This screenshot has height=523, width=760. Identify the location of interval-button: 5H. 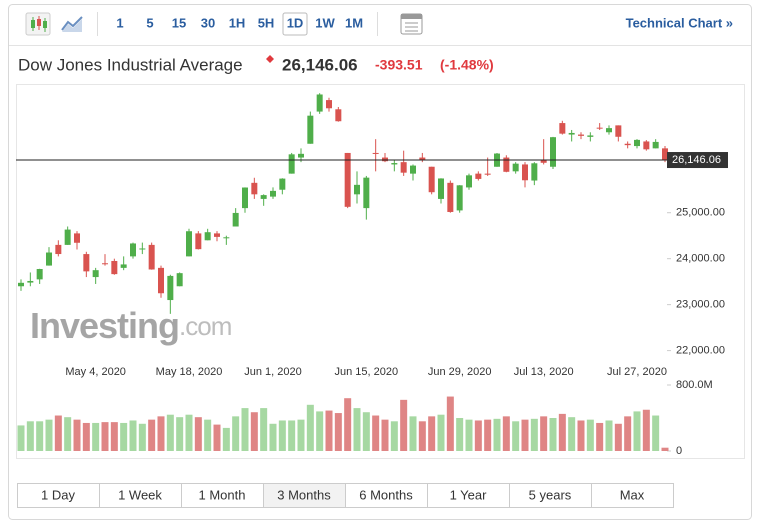
(266, 22).